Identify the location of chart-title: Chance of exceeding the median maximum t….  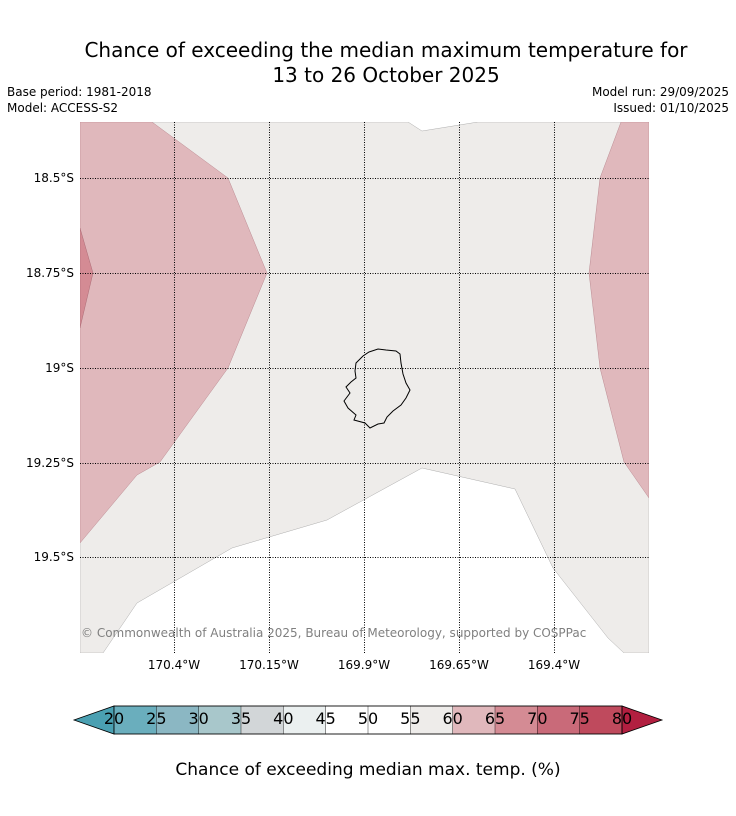
(368, 63).